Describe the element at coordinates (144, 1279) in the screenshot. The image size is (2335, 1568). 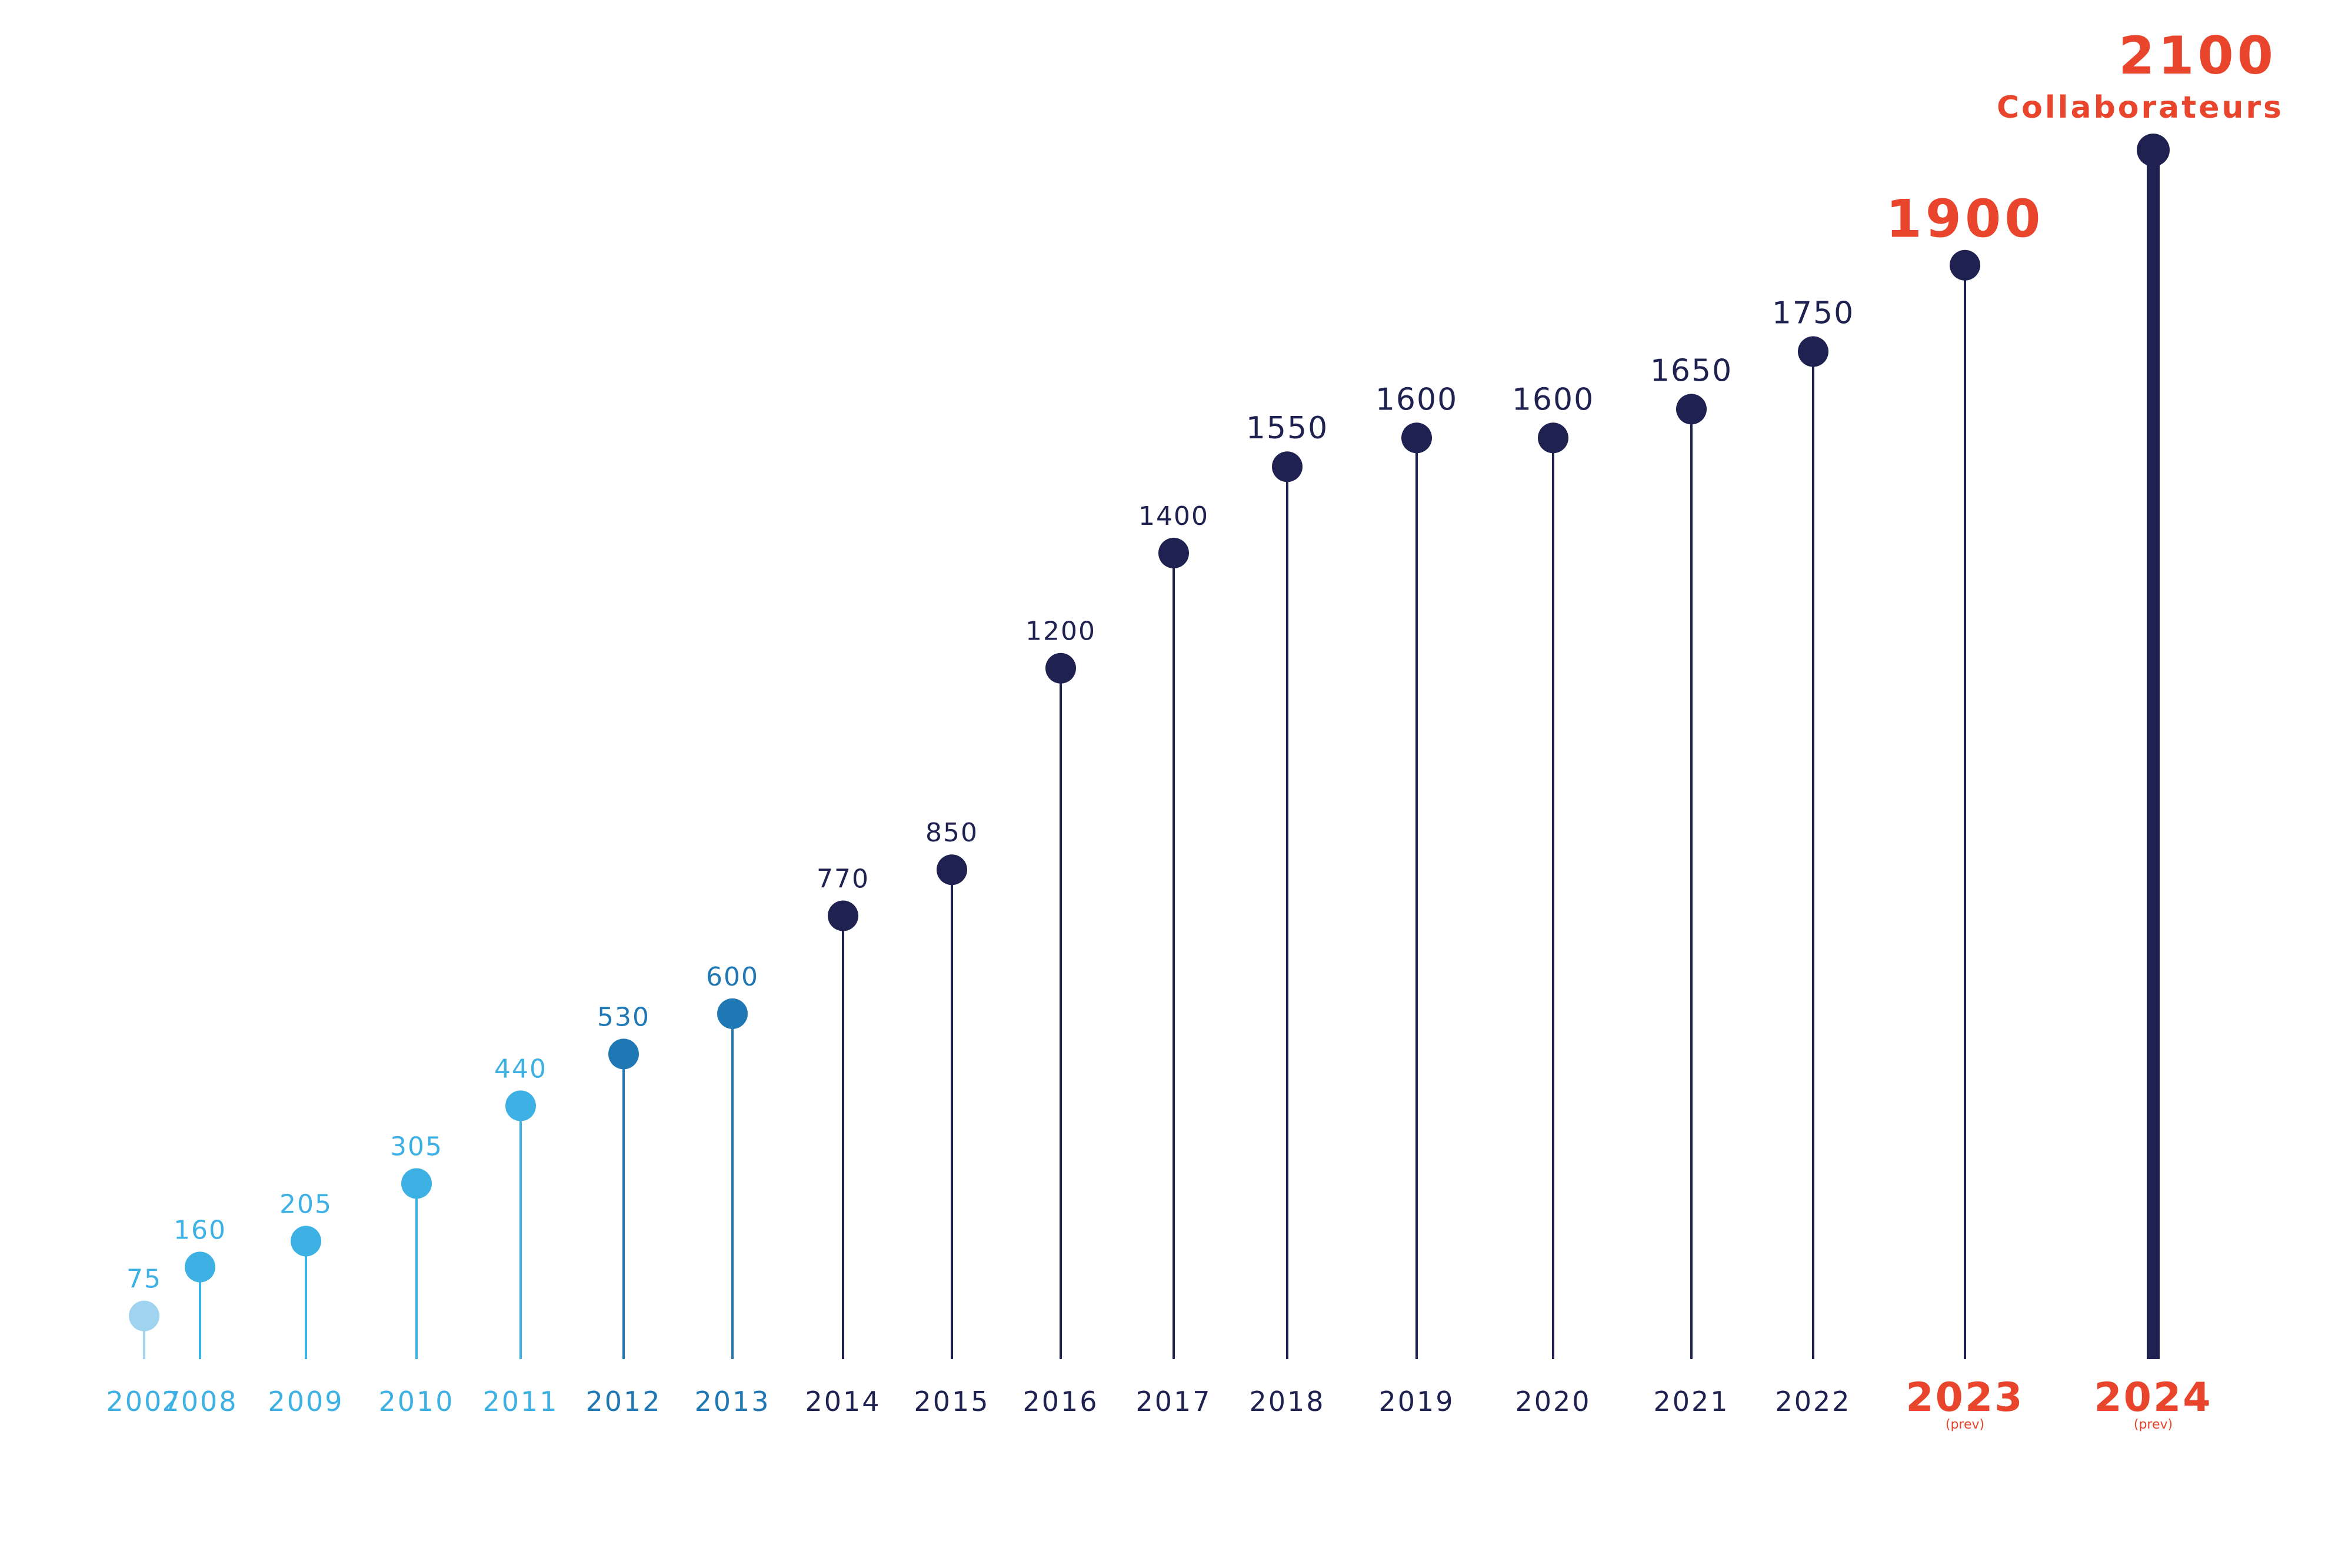
I see `value-label: 75` at that location.